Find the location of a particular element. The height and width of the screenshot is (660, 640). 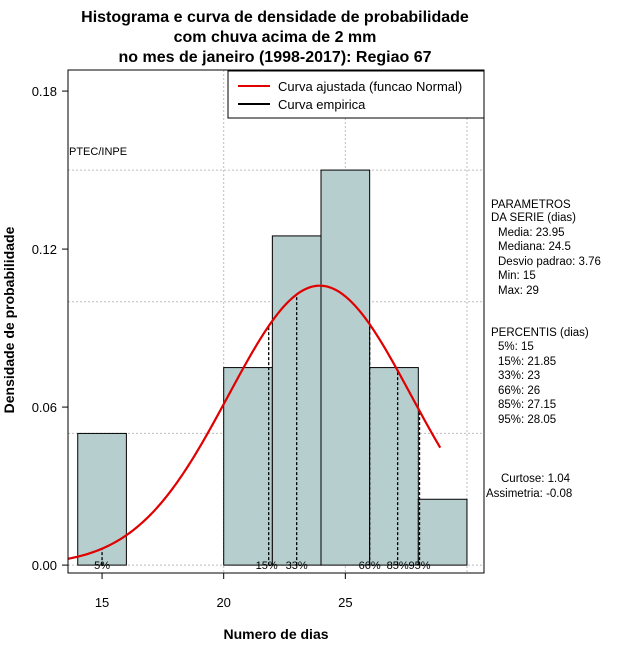

x-tick-label-1: 20 is located at coordinates (223, 602).